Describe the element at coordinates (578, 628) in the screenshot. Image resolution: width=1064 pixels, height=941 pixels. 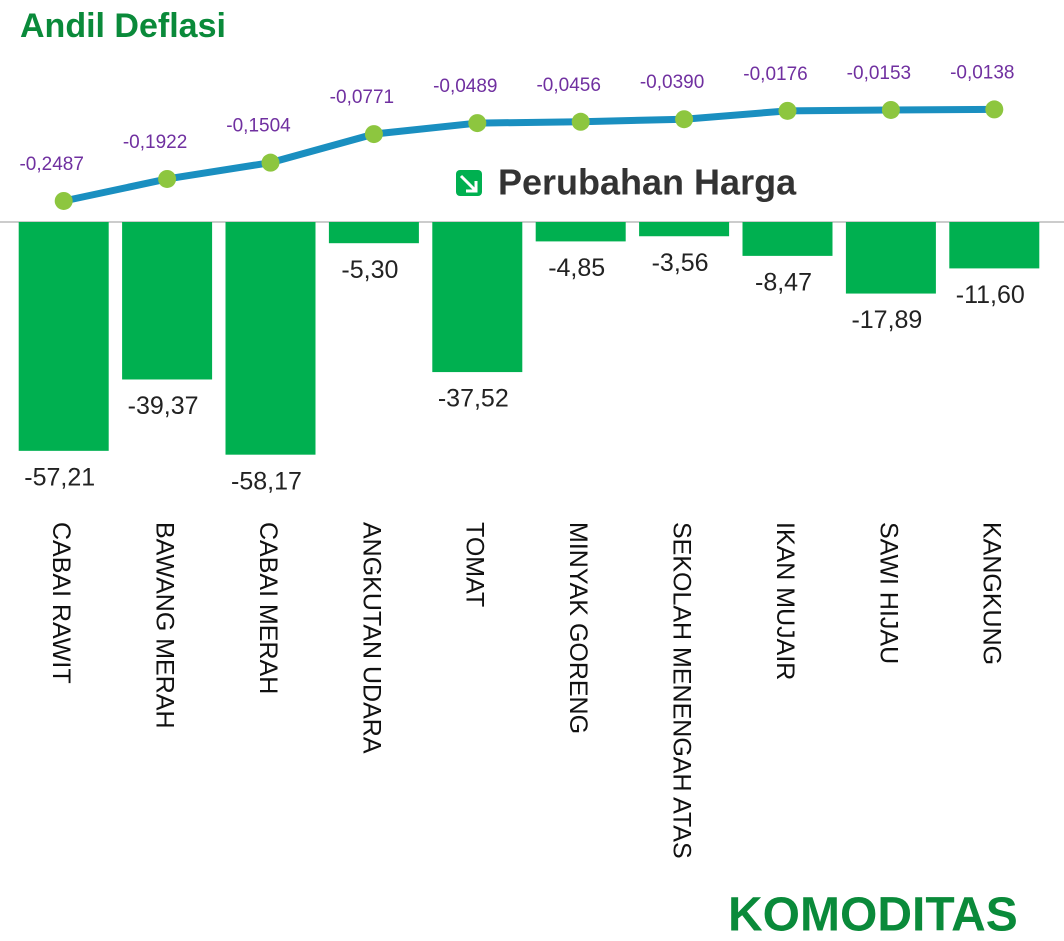
I see `x-tick-label: MINYAK GORENG` at that location.